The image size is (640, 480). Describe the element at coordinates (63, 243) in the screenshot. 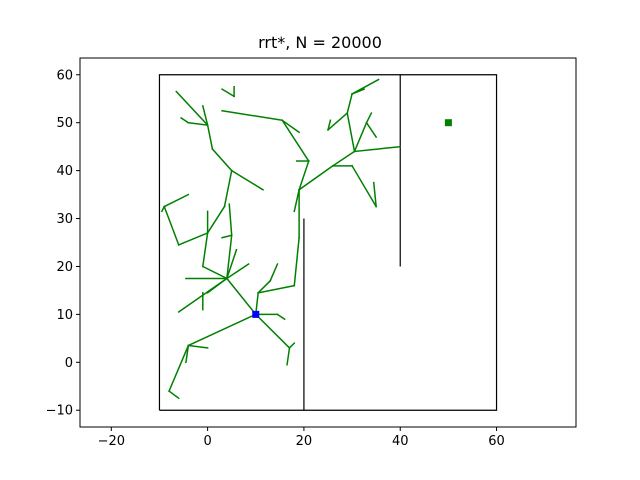

I see `y-axis: −10 0 10 20 30 40 50 60` at that location.